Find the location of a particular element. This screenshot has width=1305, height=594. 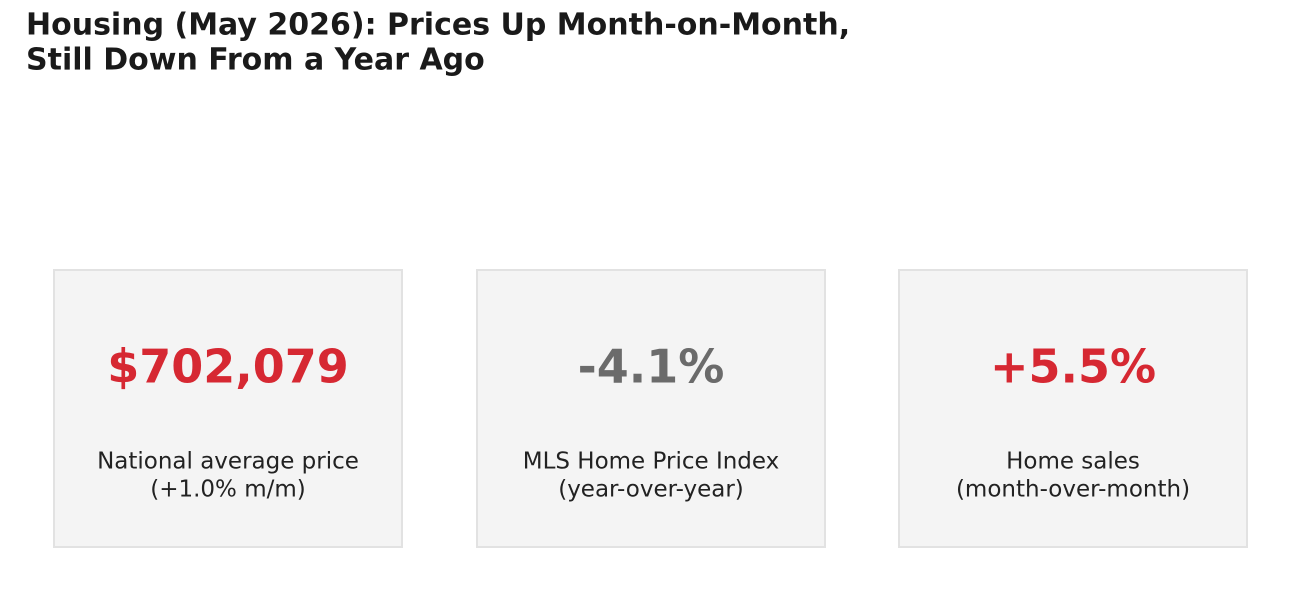

kpi-label: (month-over-month) is located at coordinates (1073, 490).